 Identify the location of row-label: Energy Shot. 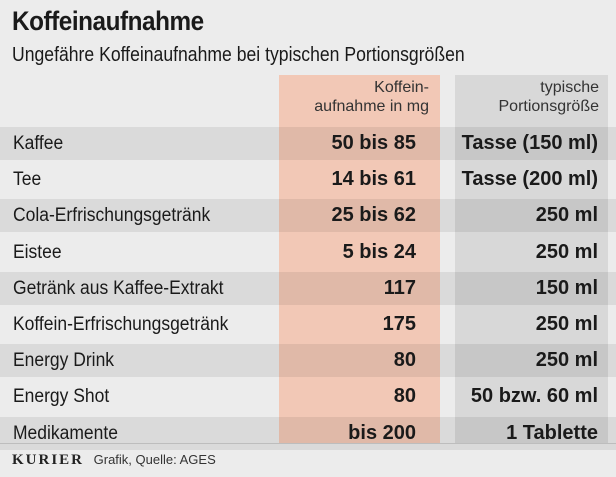
(61, 397).